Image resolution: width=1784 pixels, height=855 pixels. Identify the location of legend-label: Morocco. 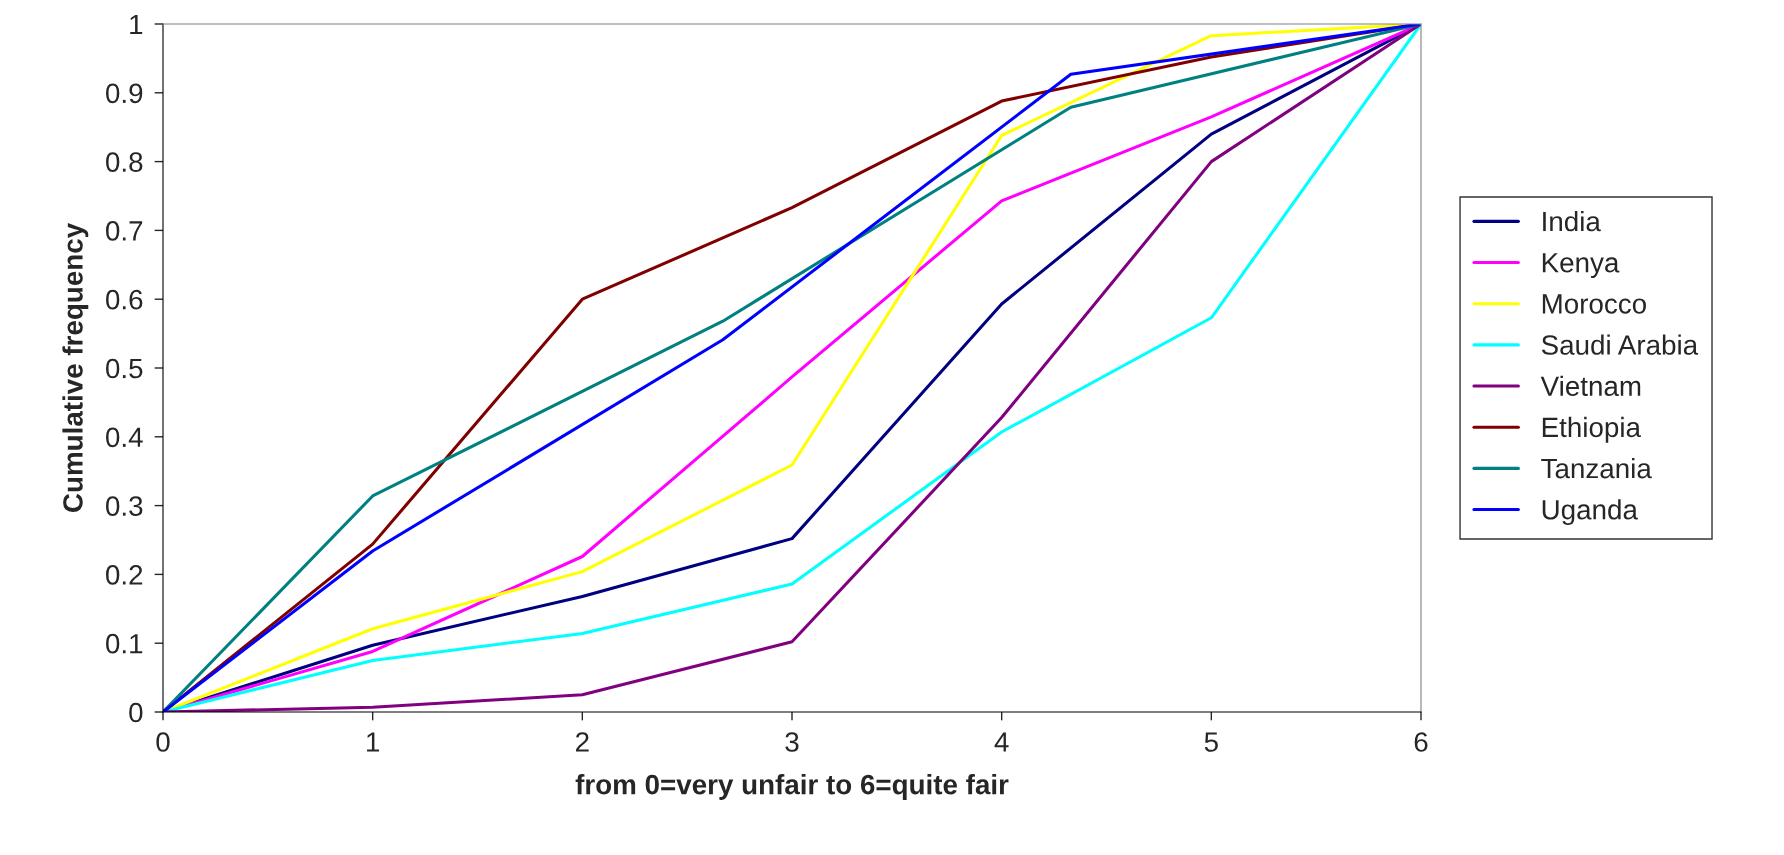
(1594, 304).